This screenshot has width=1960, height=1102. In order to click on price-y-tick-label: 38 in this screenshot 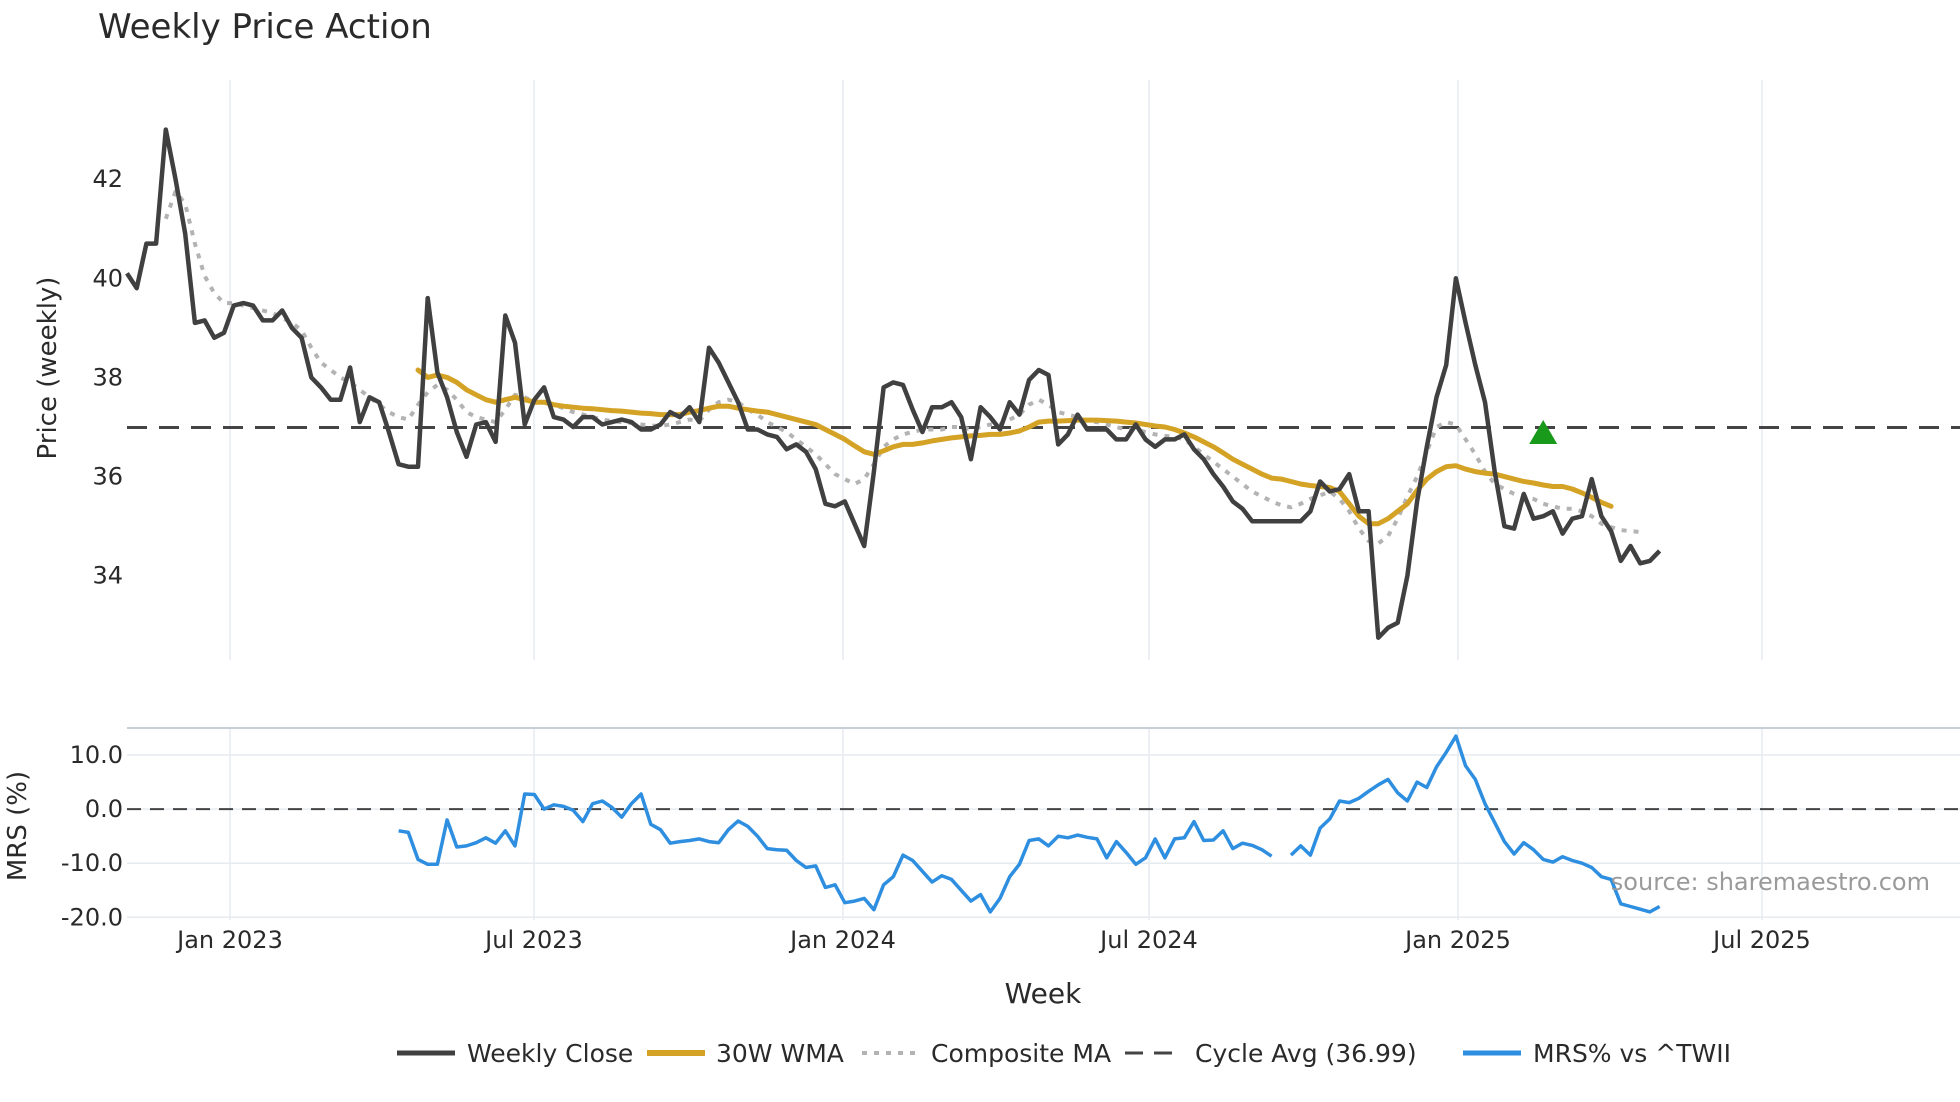, I will do `click(107, 377)`.